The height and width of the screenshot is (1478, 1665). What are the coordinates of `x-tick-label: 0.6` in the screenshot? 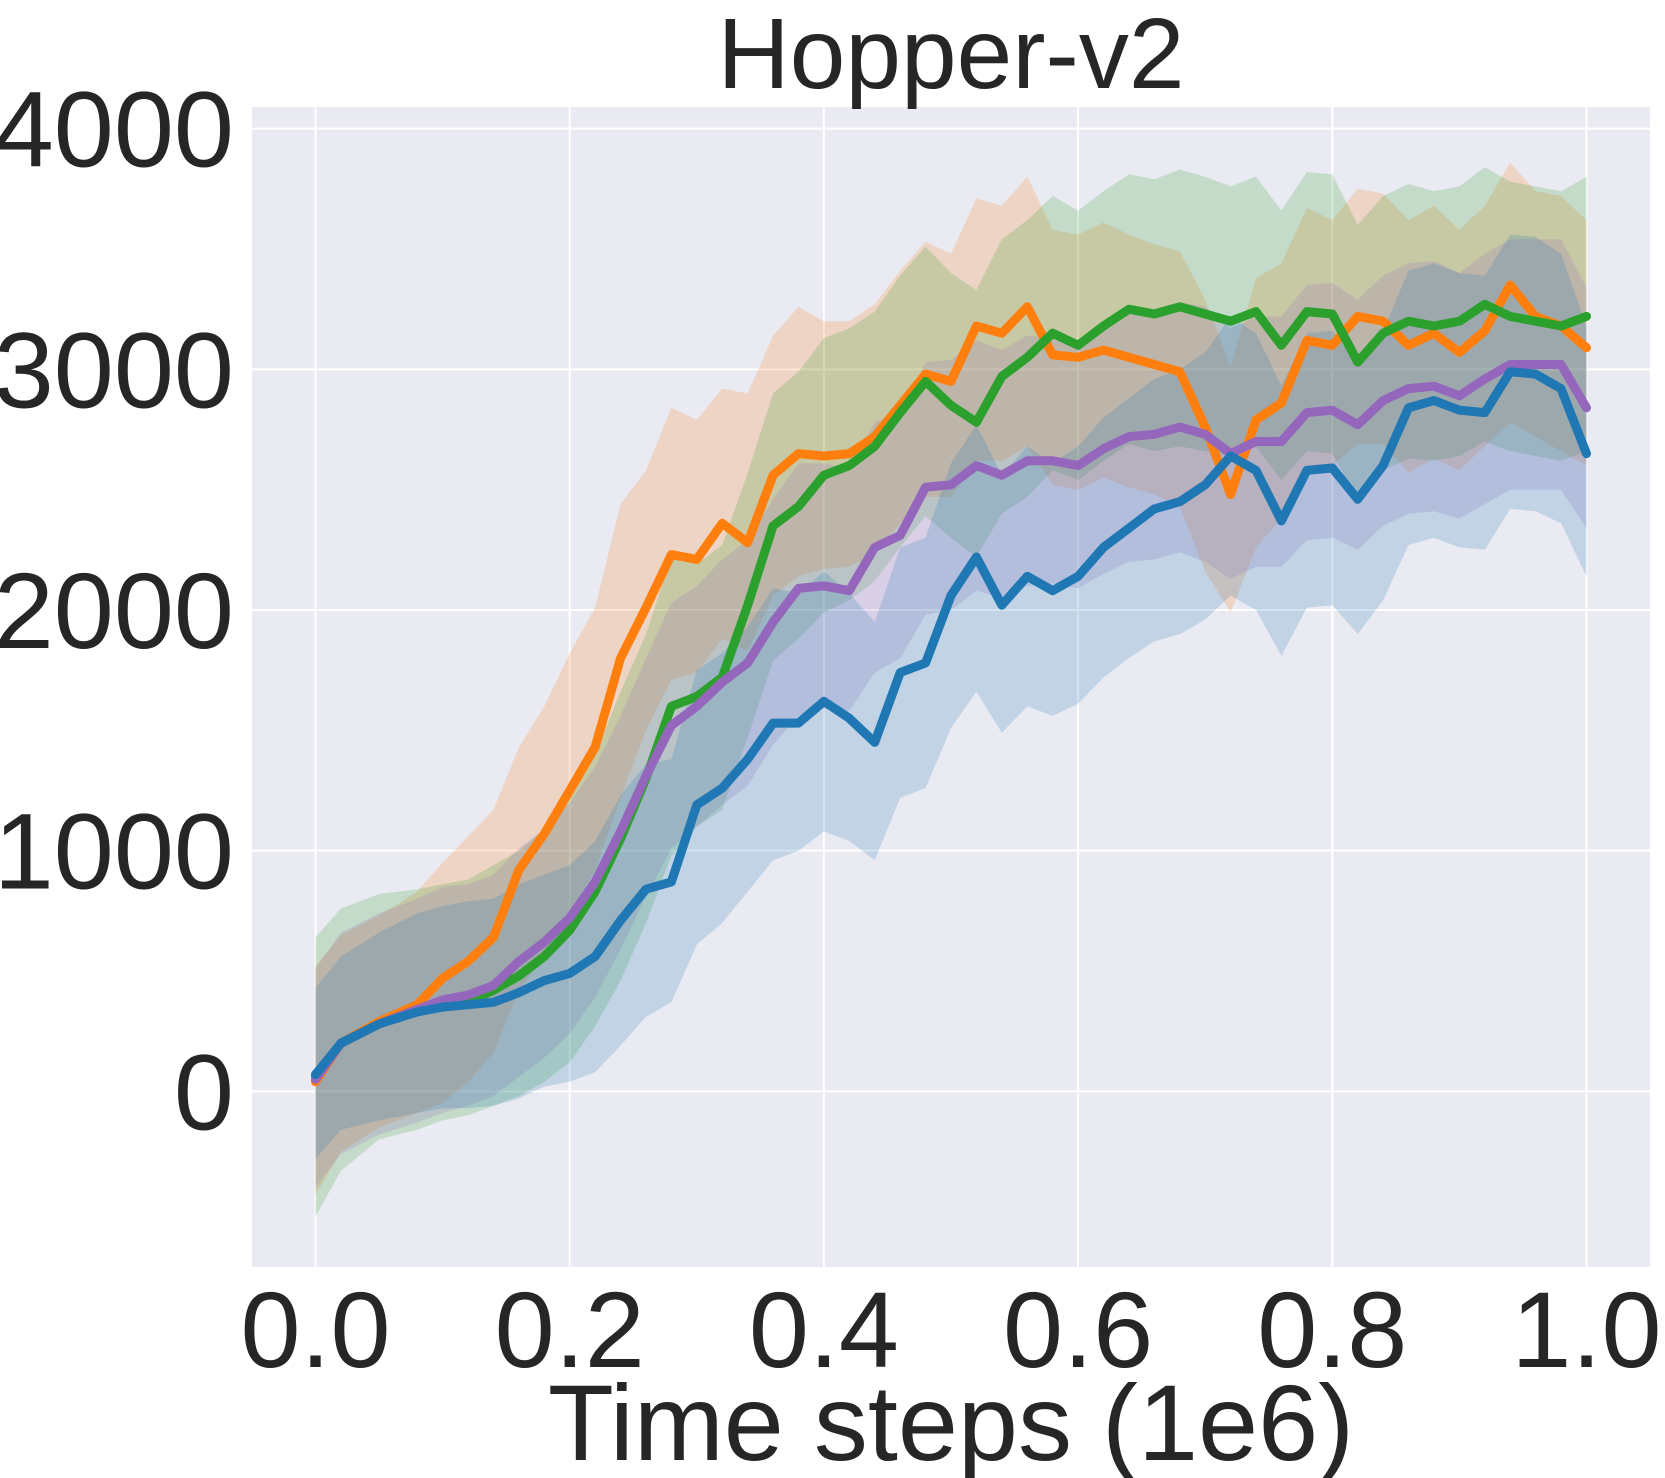 It's located at (1078, 1329).